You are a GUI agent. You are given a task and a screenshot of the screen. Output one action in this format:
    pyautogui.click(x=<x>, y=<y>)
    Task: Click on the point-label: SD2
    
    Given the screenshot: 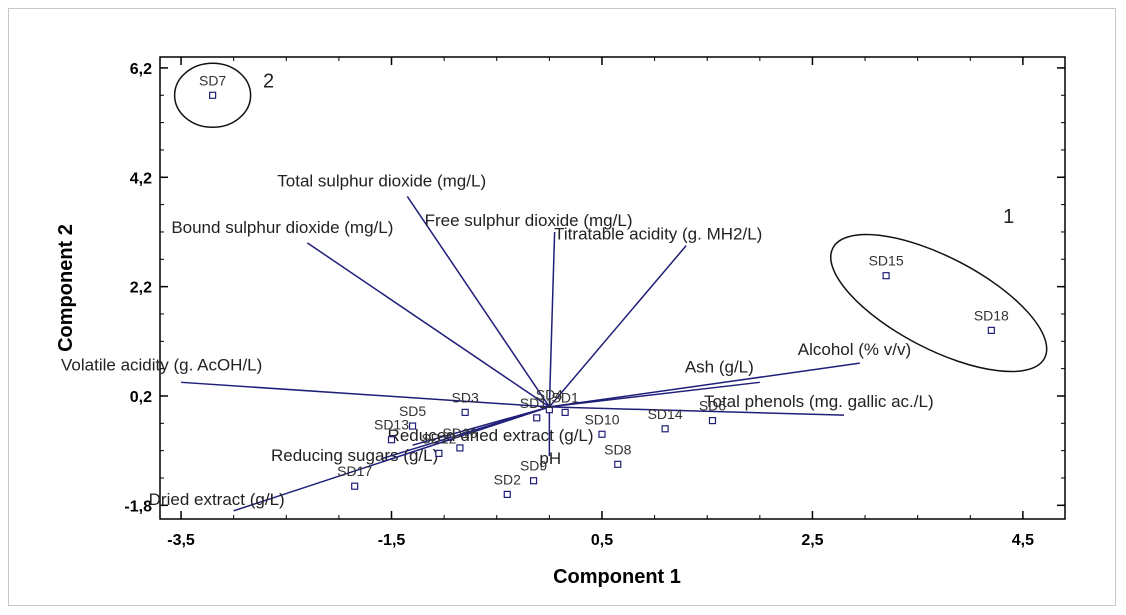 What is the action you would take?
    pyautogui.click(x=507, y=479)
    